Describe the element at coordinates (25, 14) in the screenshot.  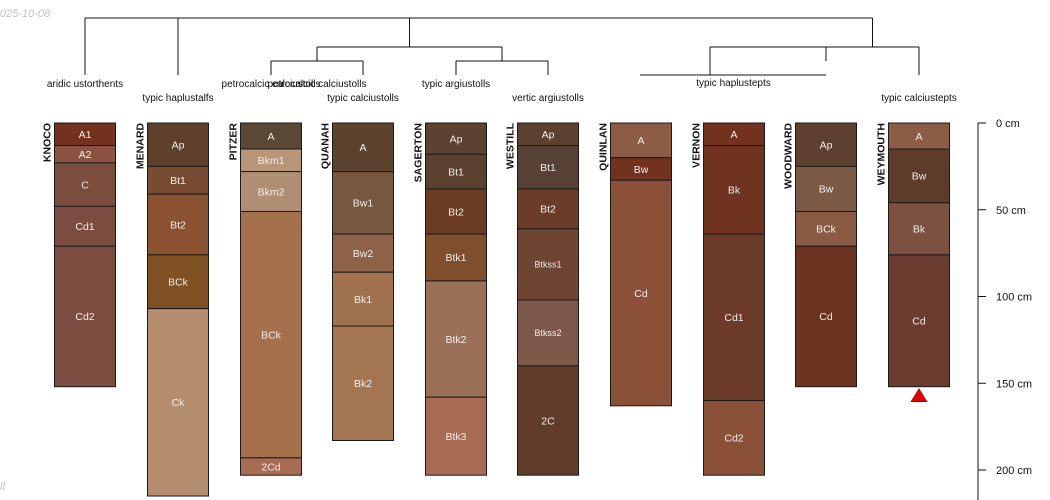
I see `date-stamp: 025-10-08` at that location.